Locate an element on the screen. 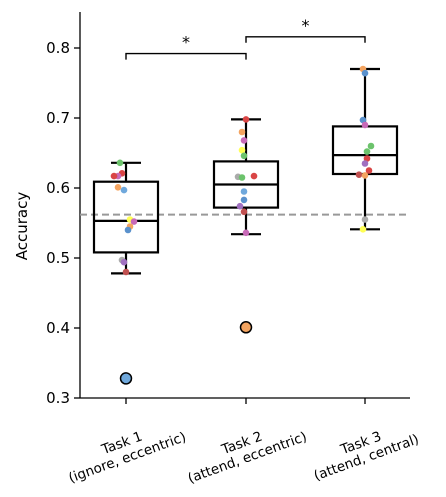 Image resolution: width=446 pixels, height=497 pixels. x-tick-label: Task 1(ignore, eccentric) is located at coordinates (124, 451).